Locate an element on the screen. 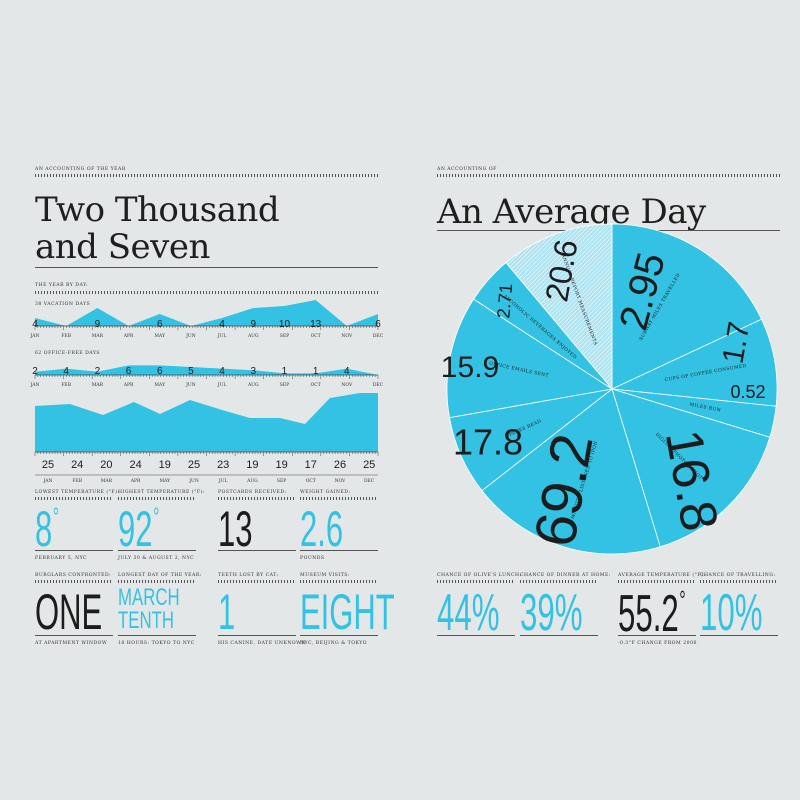  stat-label: BURGLARS CONFRONTED: is located at coordinates (73, 575).